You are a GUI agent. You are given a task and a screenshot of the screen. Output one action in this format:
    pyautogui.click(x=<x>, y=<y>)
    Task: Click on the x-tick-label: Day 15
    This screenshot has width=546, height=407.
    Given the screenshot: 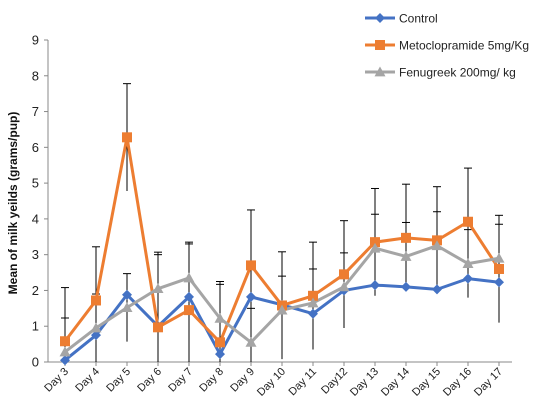 What is the action you would take?
    pyautogui.click(x=426, y=382)
    